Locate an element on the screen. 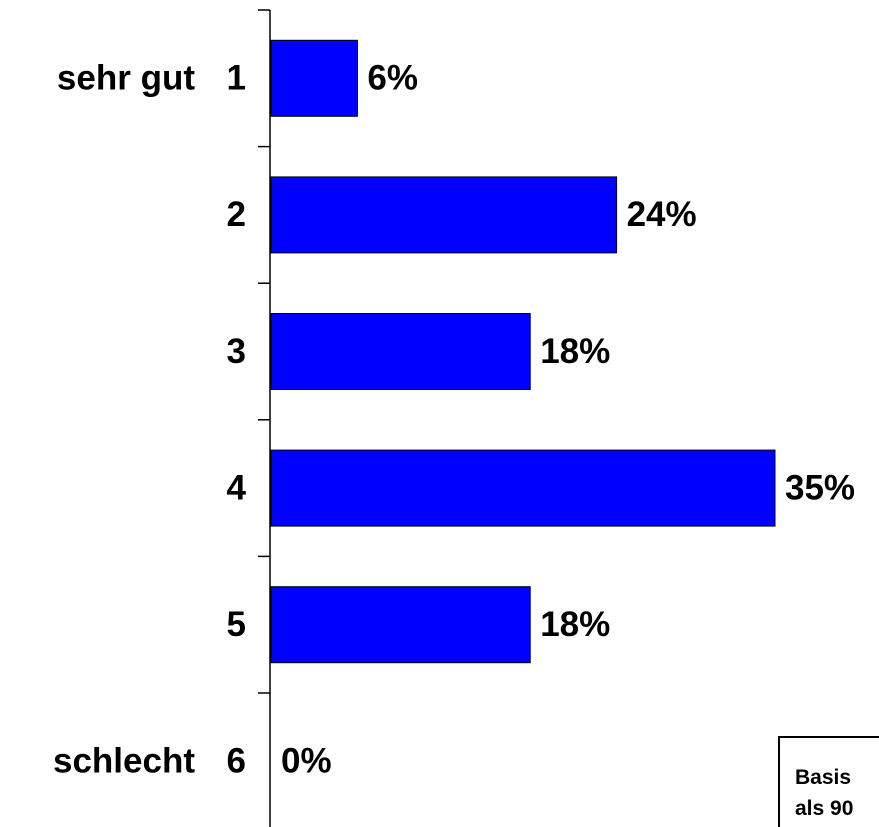 The height and width of the screenshot is (827, 879). value-label: 35% is located at coordinates (820, 487).